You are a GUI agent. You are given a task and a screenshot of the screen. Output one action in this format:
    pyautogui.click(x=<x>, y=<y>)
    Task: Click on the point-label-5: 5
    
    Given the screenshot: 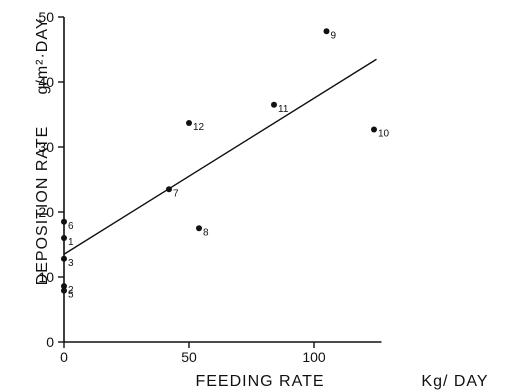 What is the action you would take?
    pyautogui.click(x=71, y=295)
    